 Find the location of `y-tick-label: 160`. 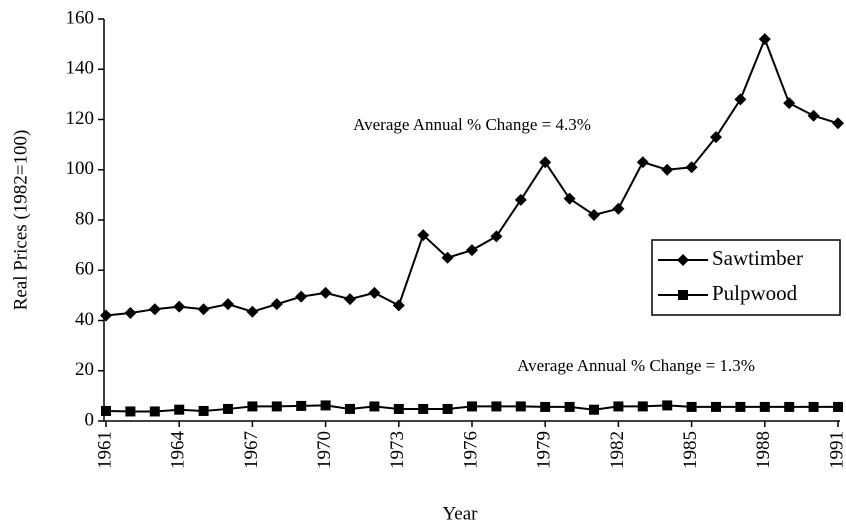

y-tick-label: 160 is located at coordinates (80, 17).